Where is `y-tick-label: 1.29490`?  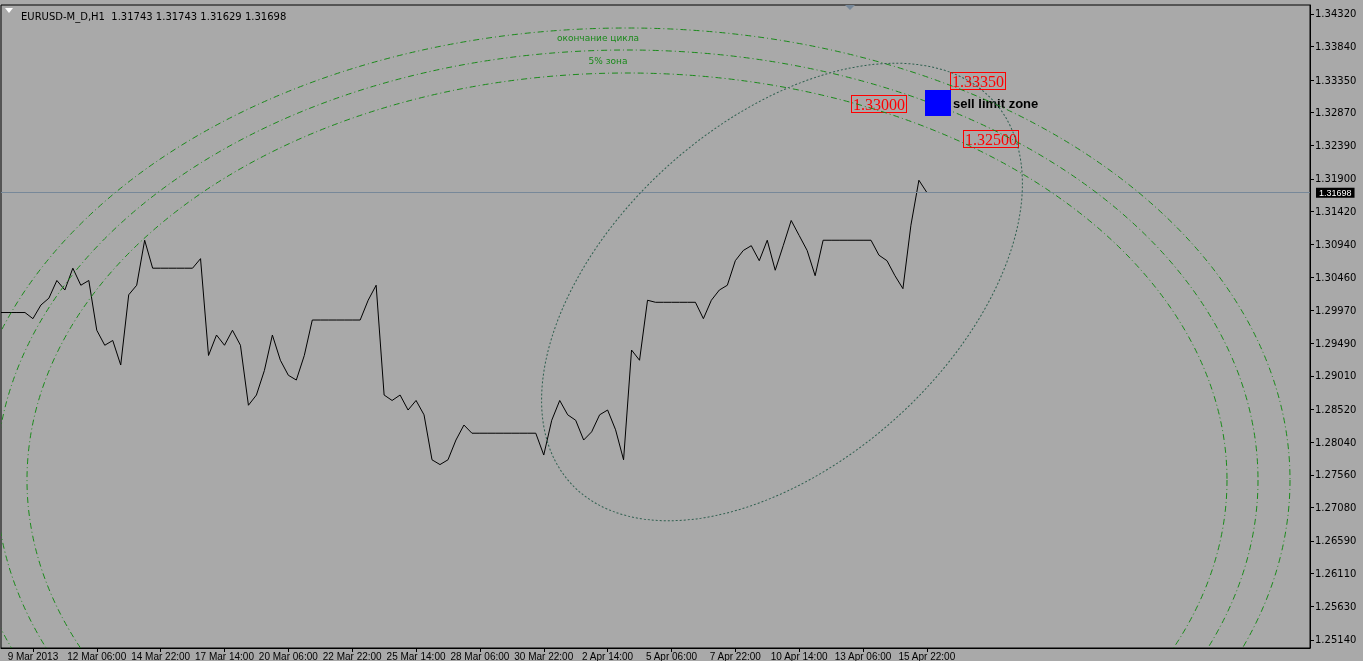 y-tick-label: 1.29490 is located at coordinates (1336, 343).